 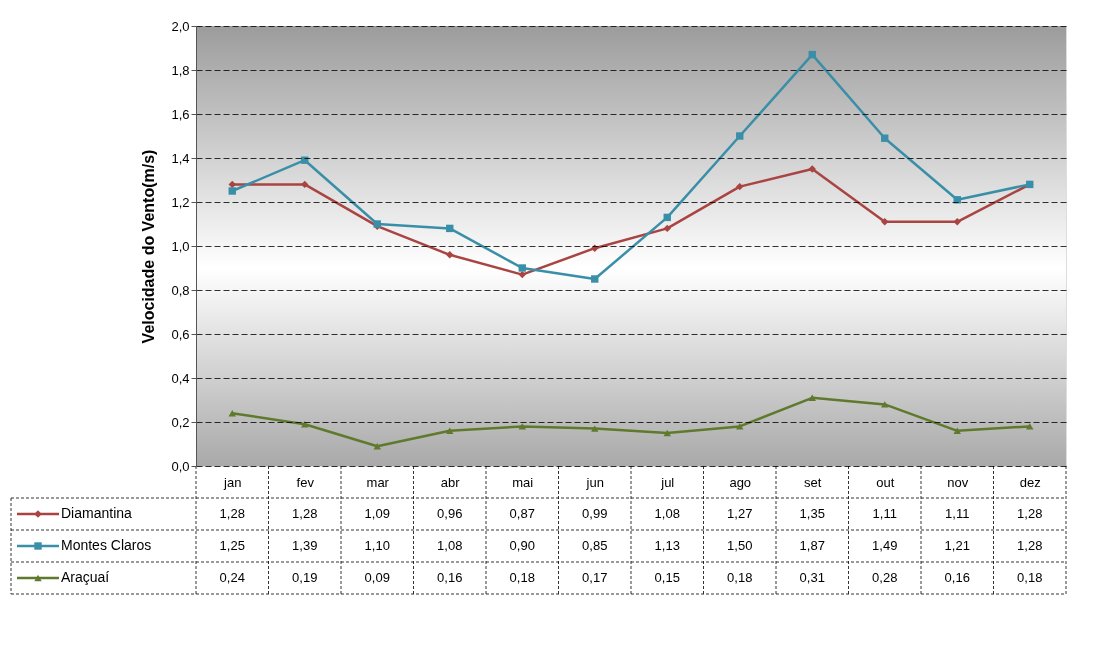 I want to click on x-tick-label: jul, so click(x=667, y=482).